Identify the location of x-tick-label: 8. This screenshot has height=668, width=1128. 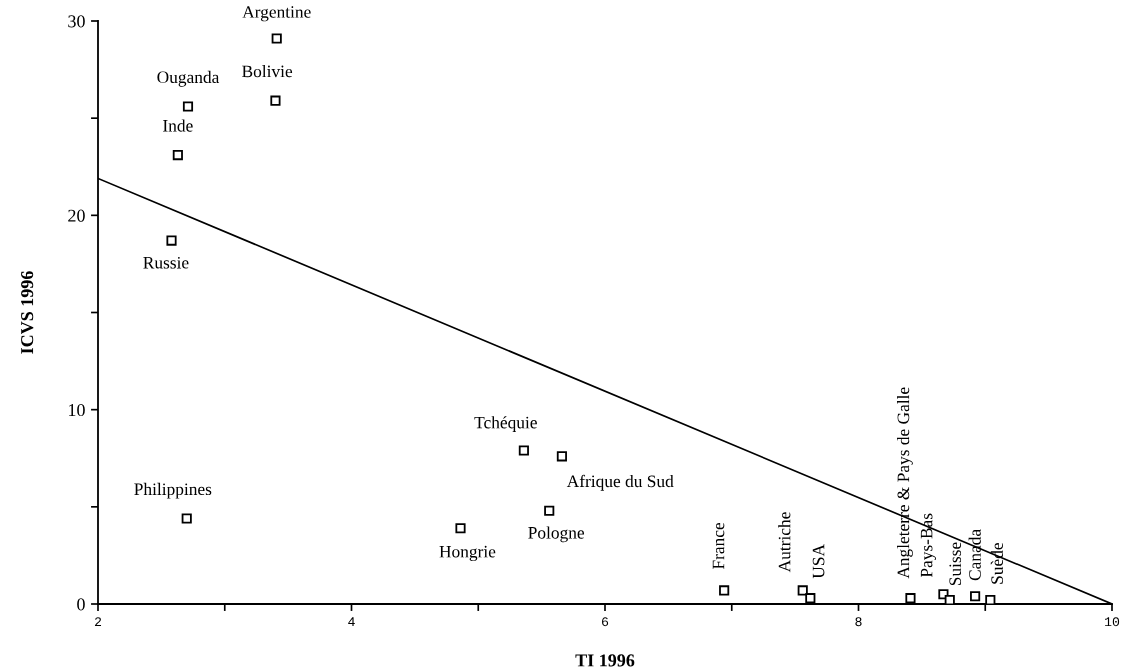
(858, 622).